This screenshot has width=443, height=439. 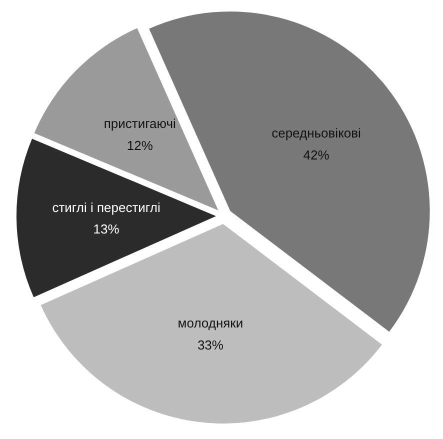 I want to click on data-label: 42%, so click(x=316, y=154).